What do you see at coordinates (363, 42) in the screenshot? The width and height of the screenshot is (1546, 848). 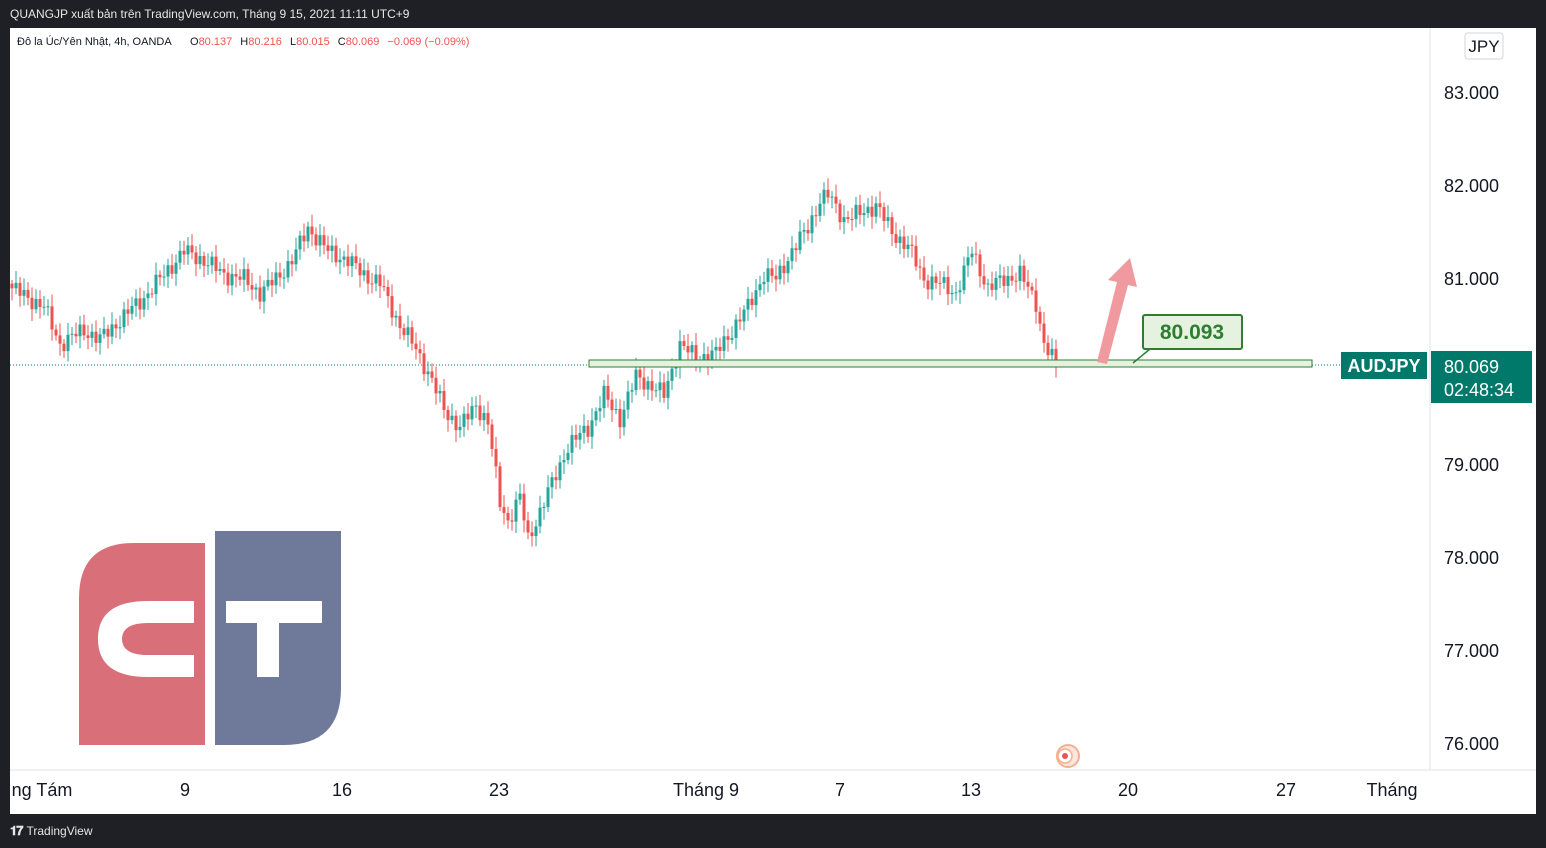 I see `legend-c-value: 80.069` at bounding box center [363, 42].